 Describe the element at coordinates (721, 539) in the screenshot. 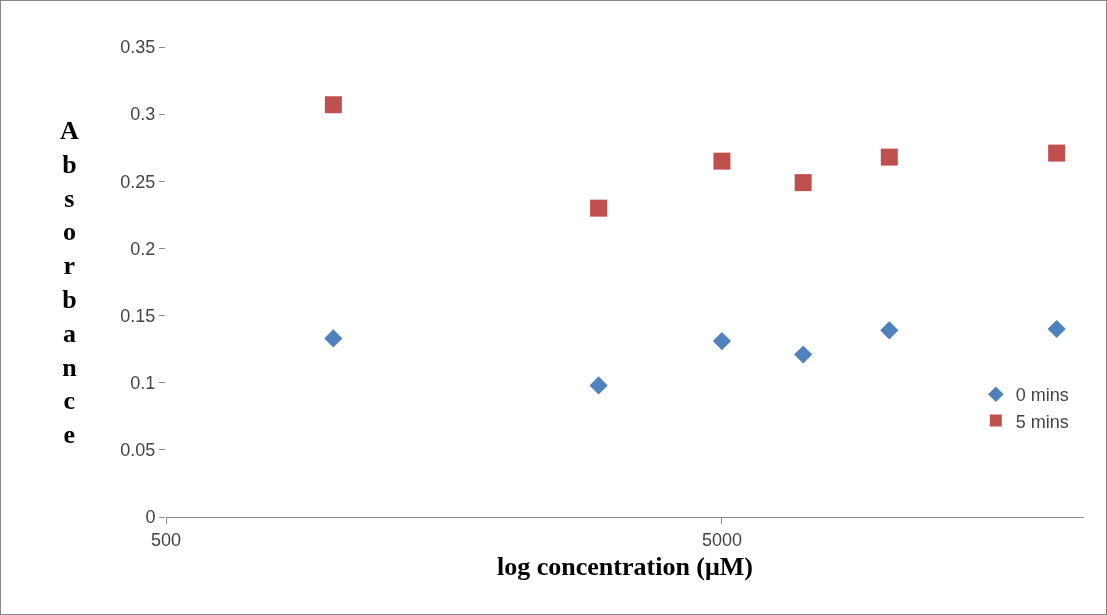

I see `x-tick-label: 5000` at that location.